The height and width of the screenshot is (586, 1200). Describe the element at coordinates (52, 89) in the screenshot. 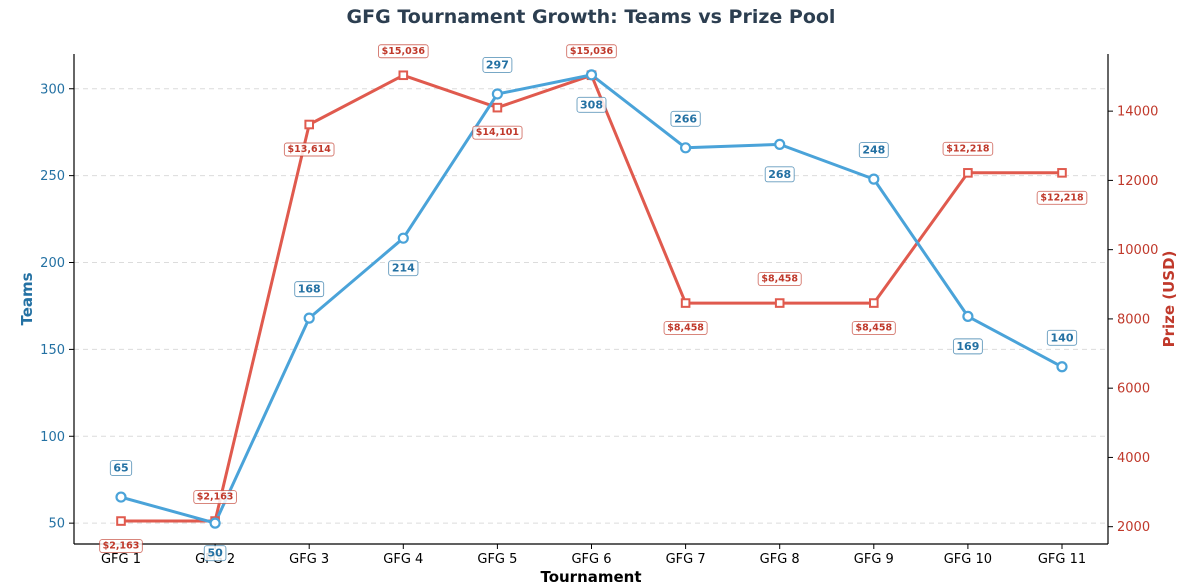

I see `left-tick-label: 300` at that location.